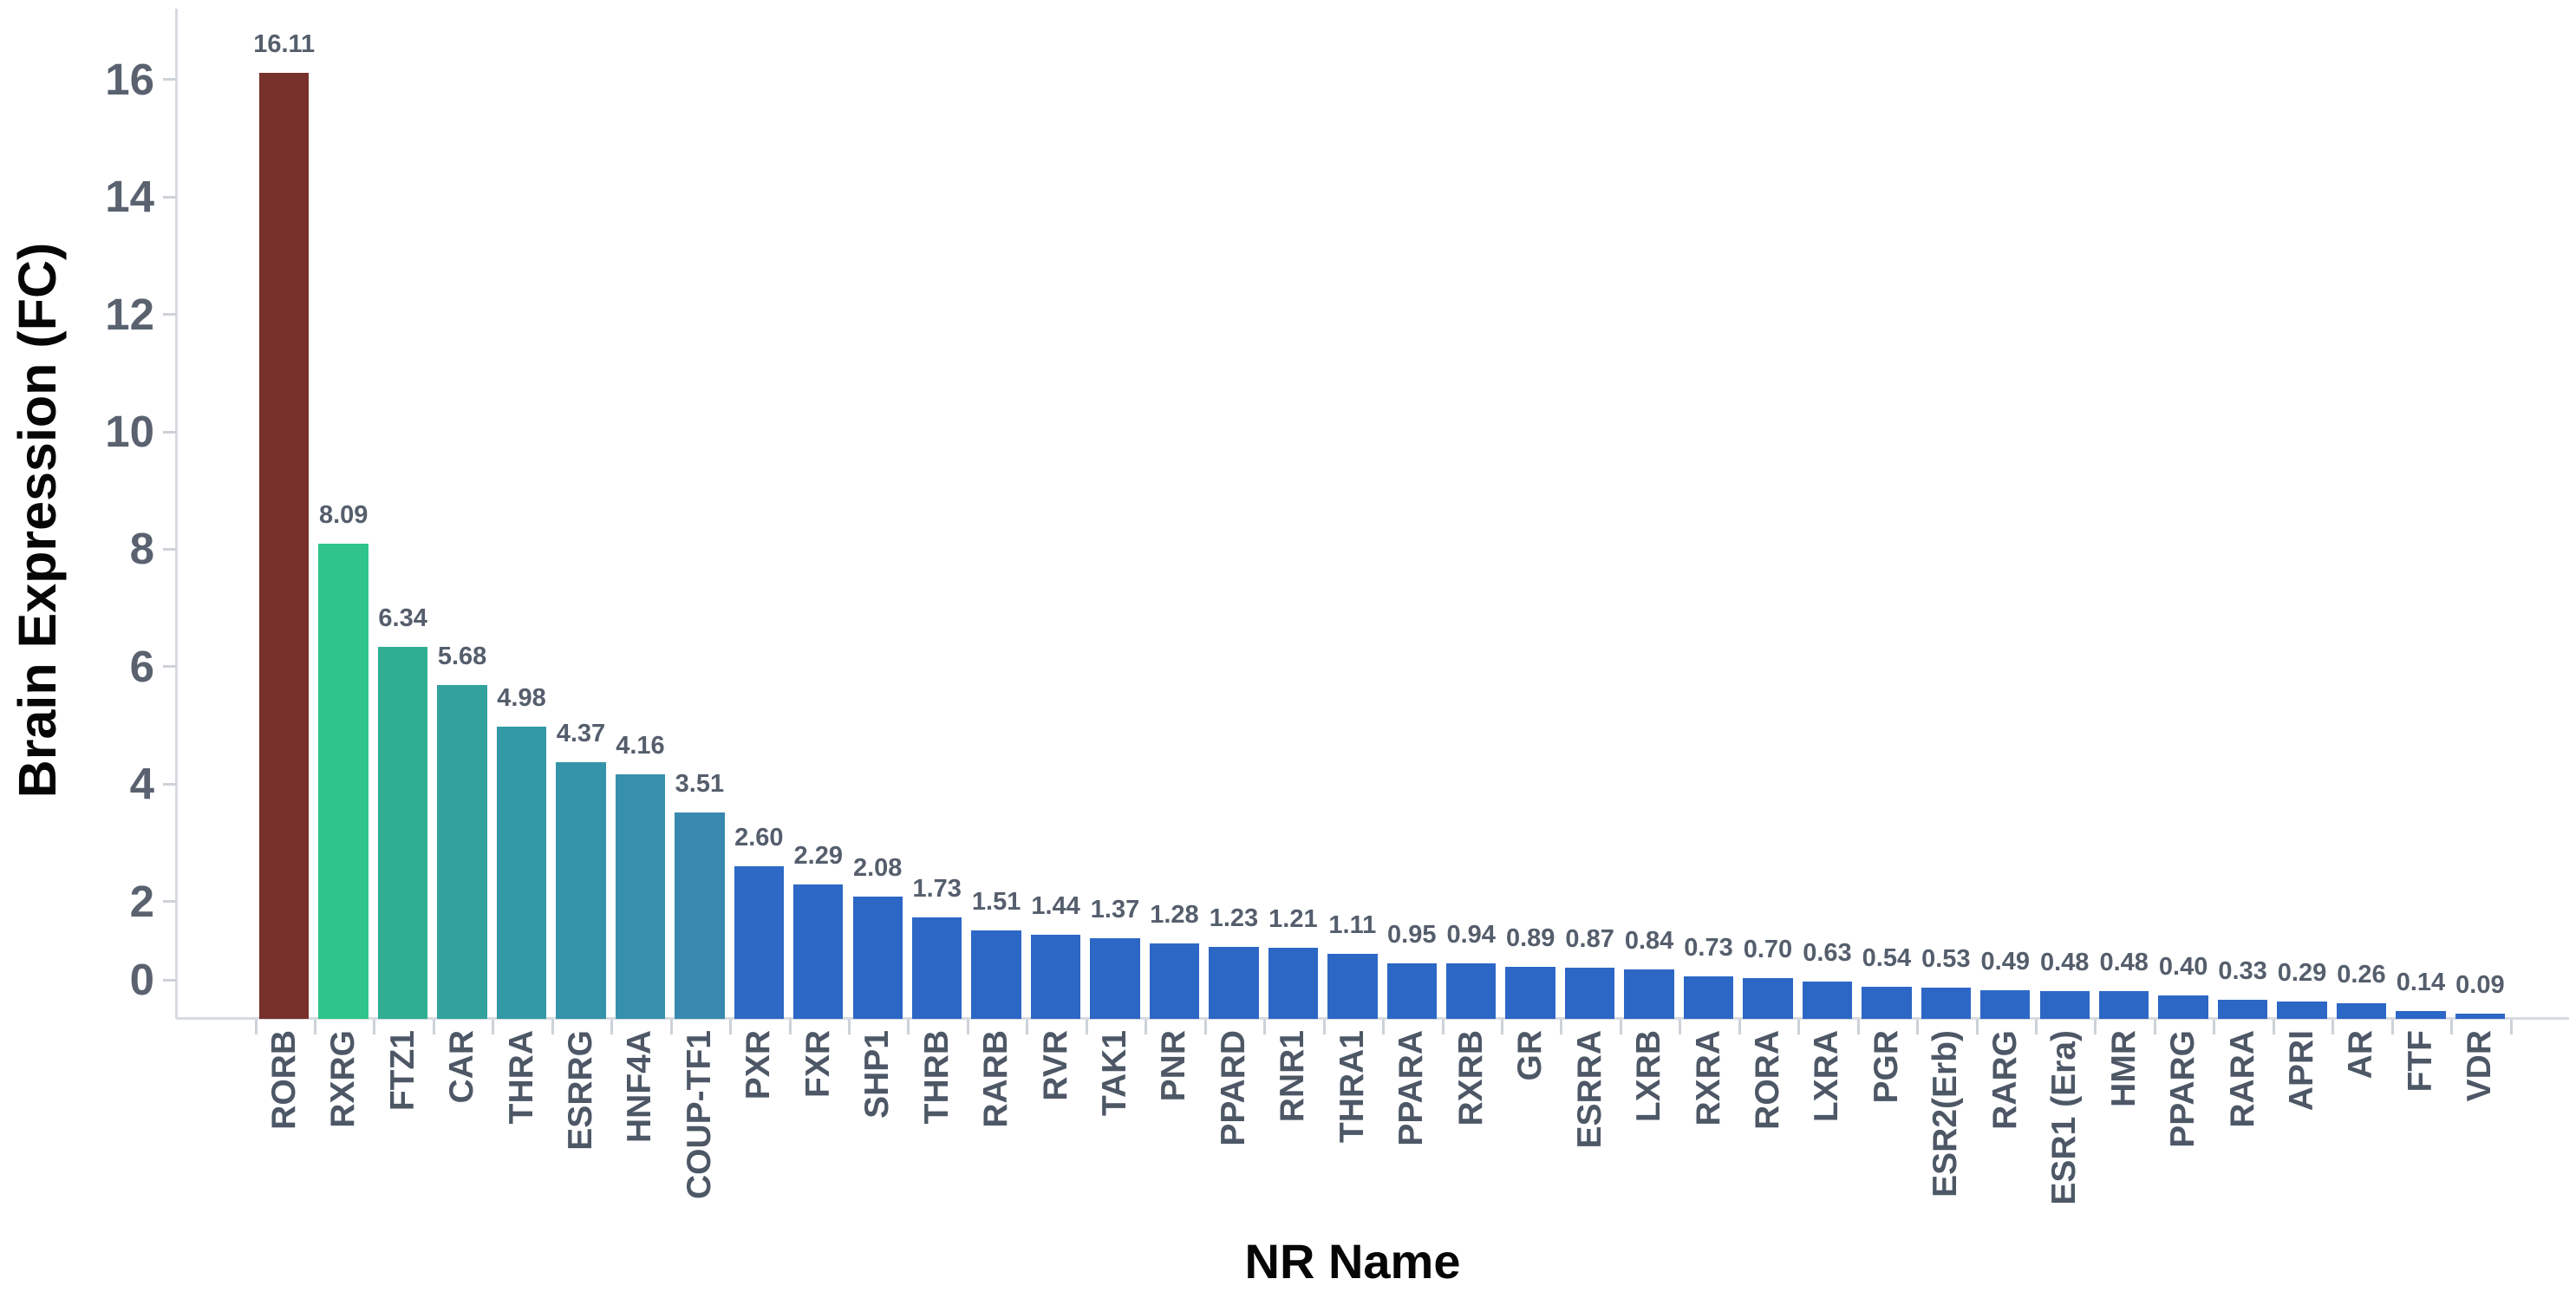 This screenshot has width=2576, height=1292. I want to click on bar-value-SHP1: 2.08, so click(878, 868).